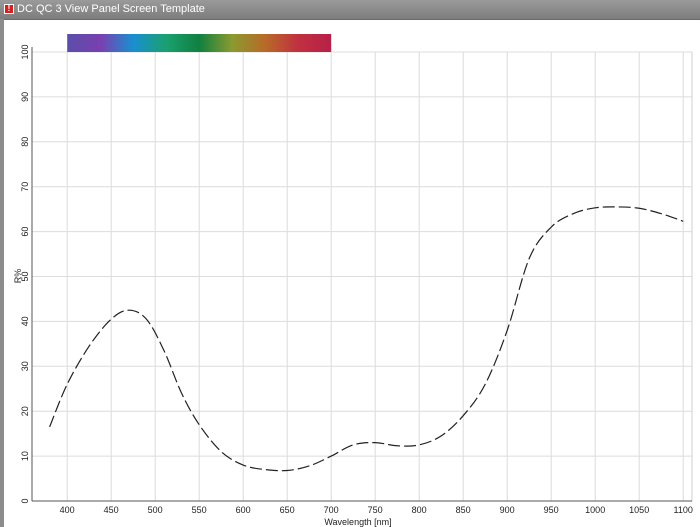  I want to click on y-tick-label: 10, so click(25, 456).